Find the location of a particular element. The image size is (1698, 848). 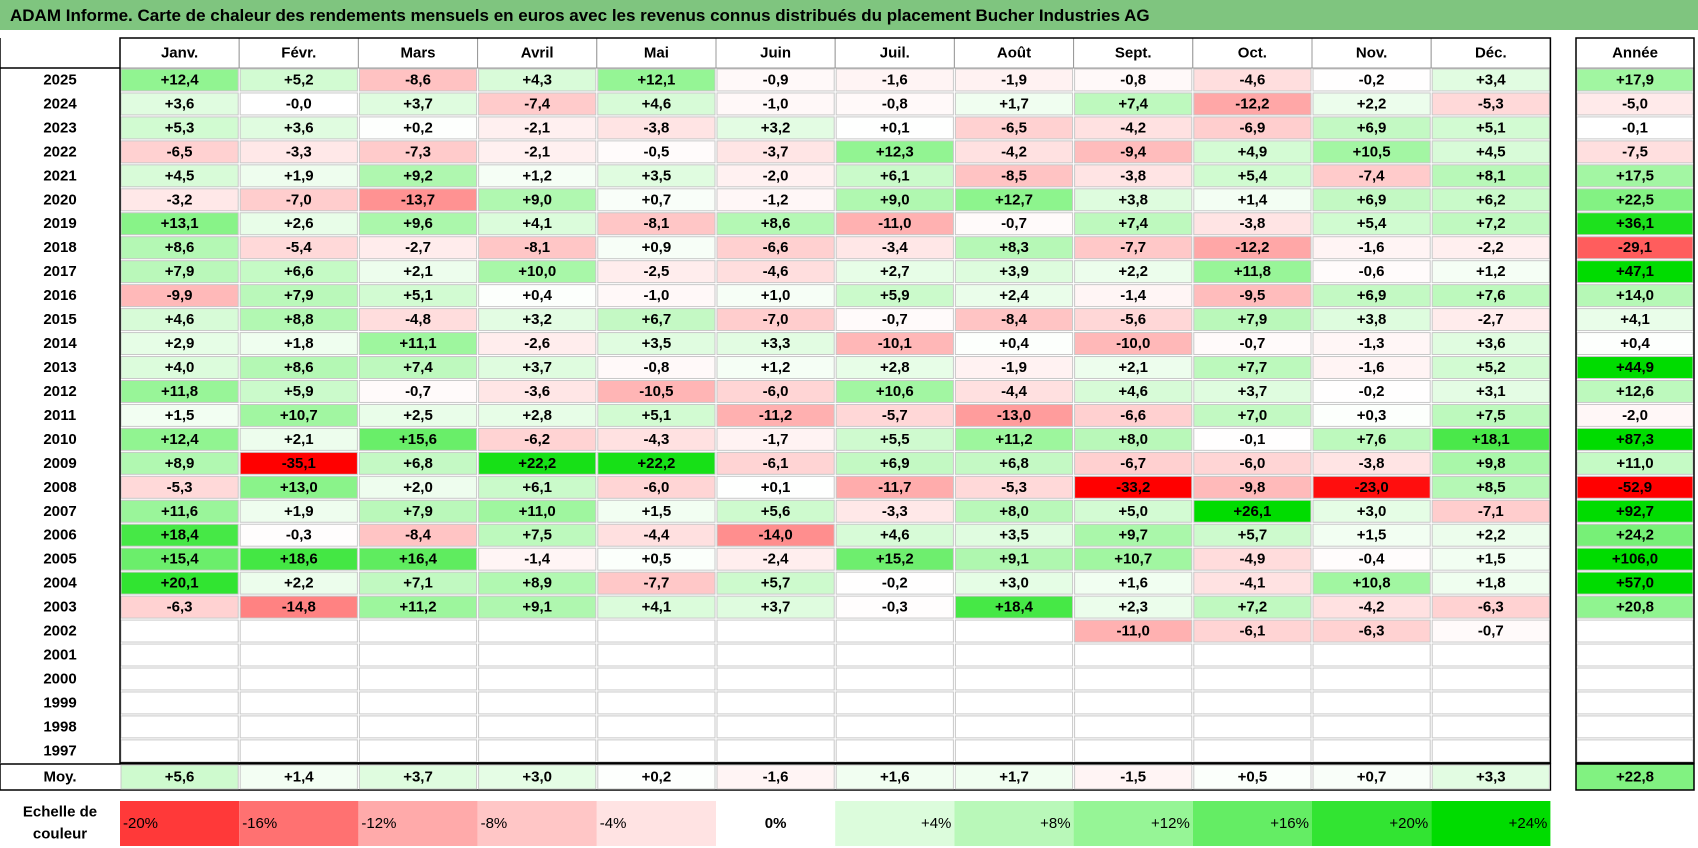

cell-value: +16,4 is located at coordinates (418, 559).